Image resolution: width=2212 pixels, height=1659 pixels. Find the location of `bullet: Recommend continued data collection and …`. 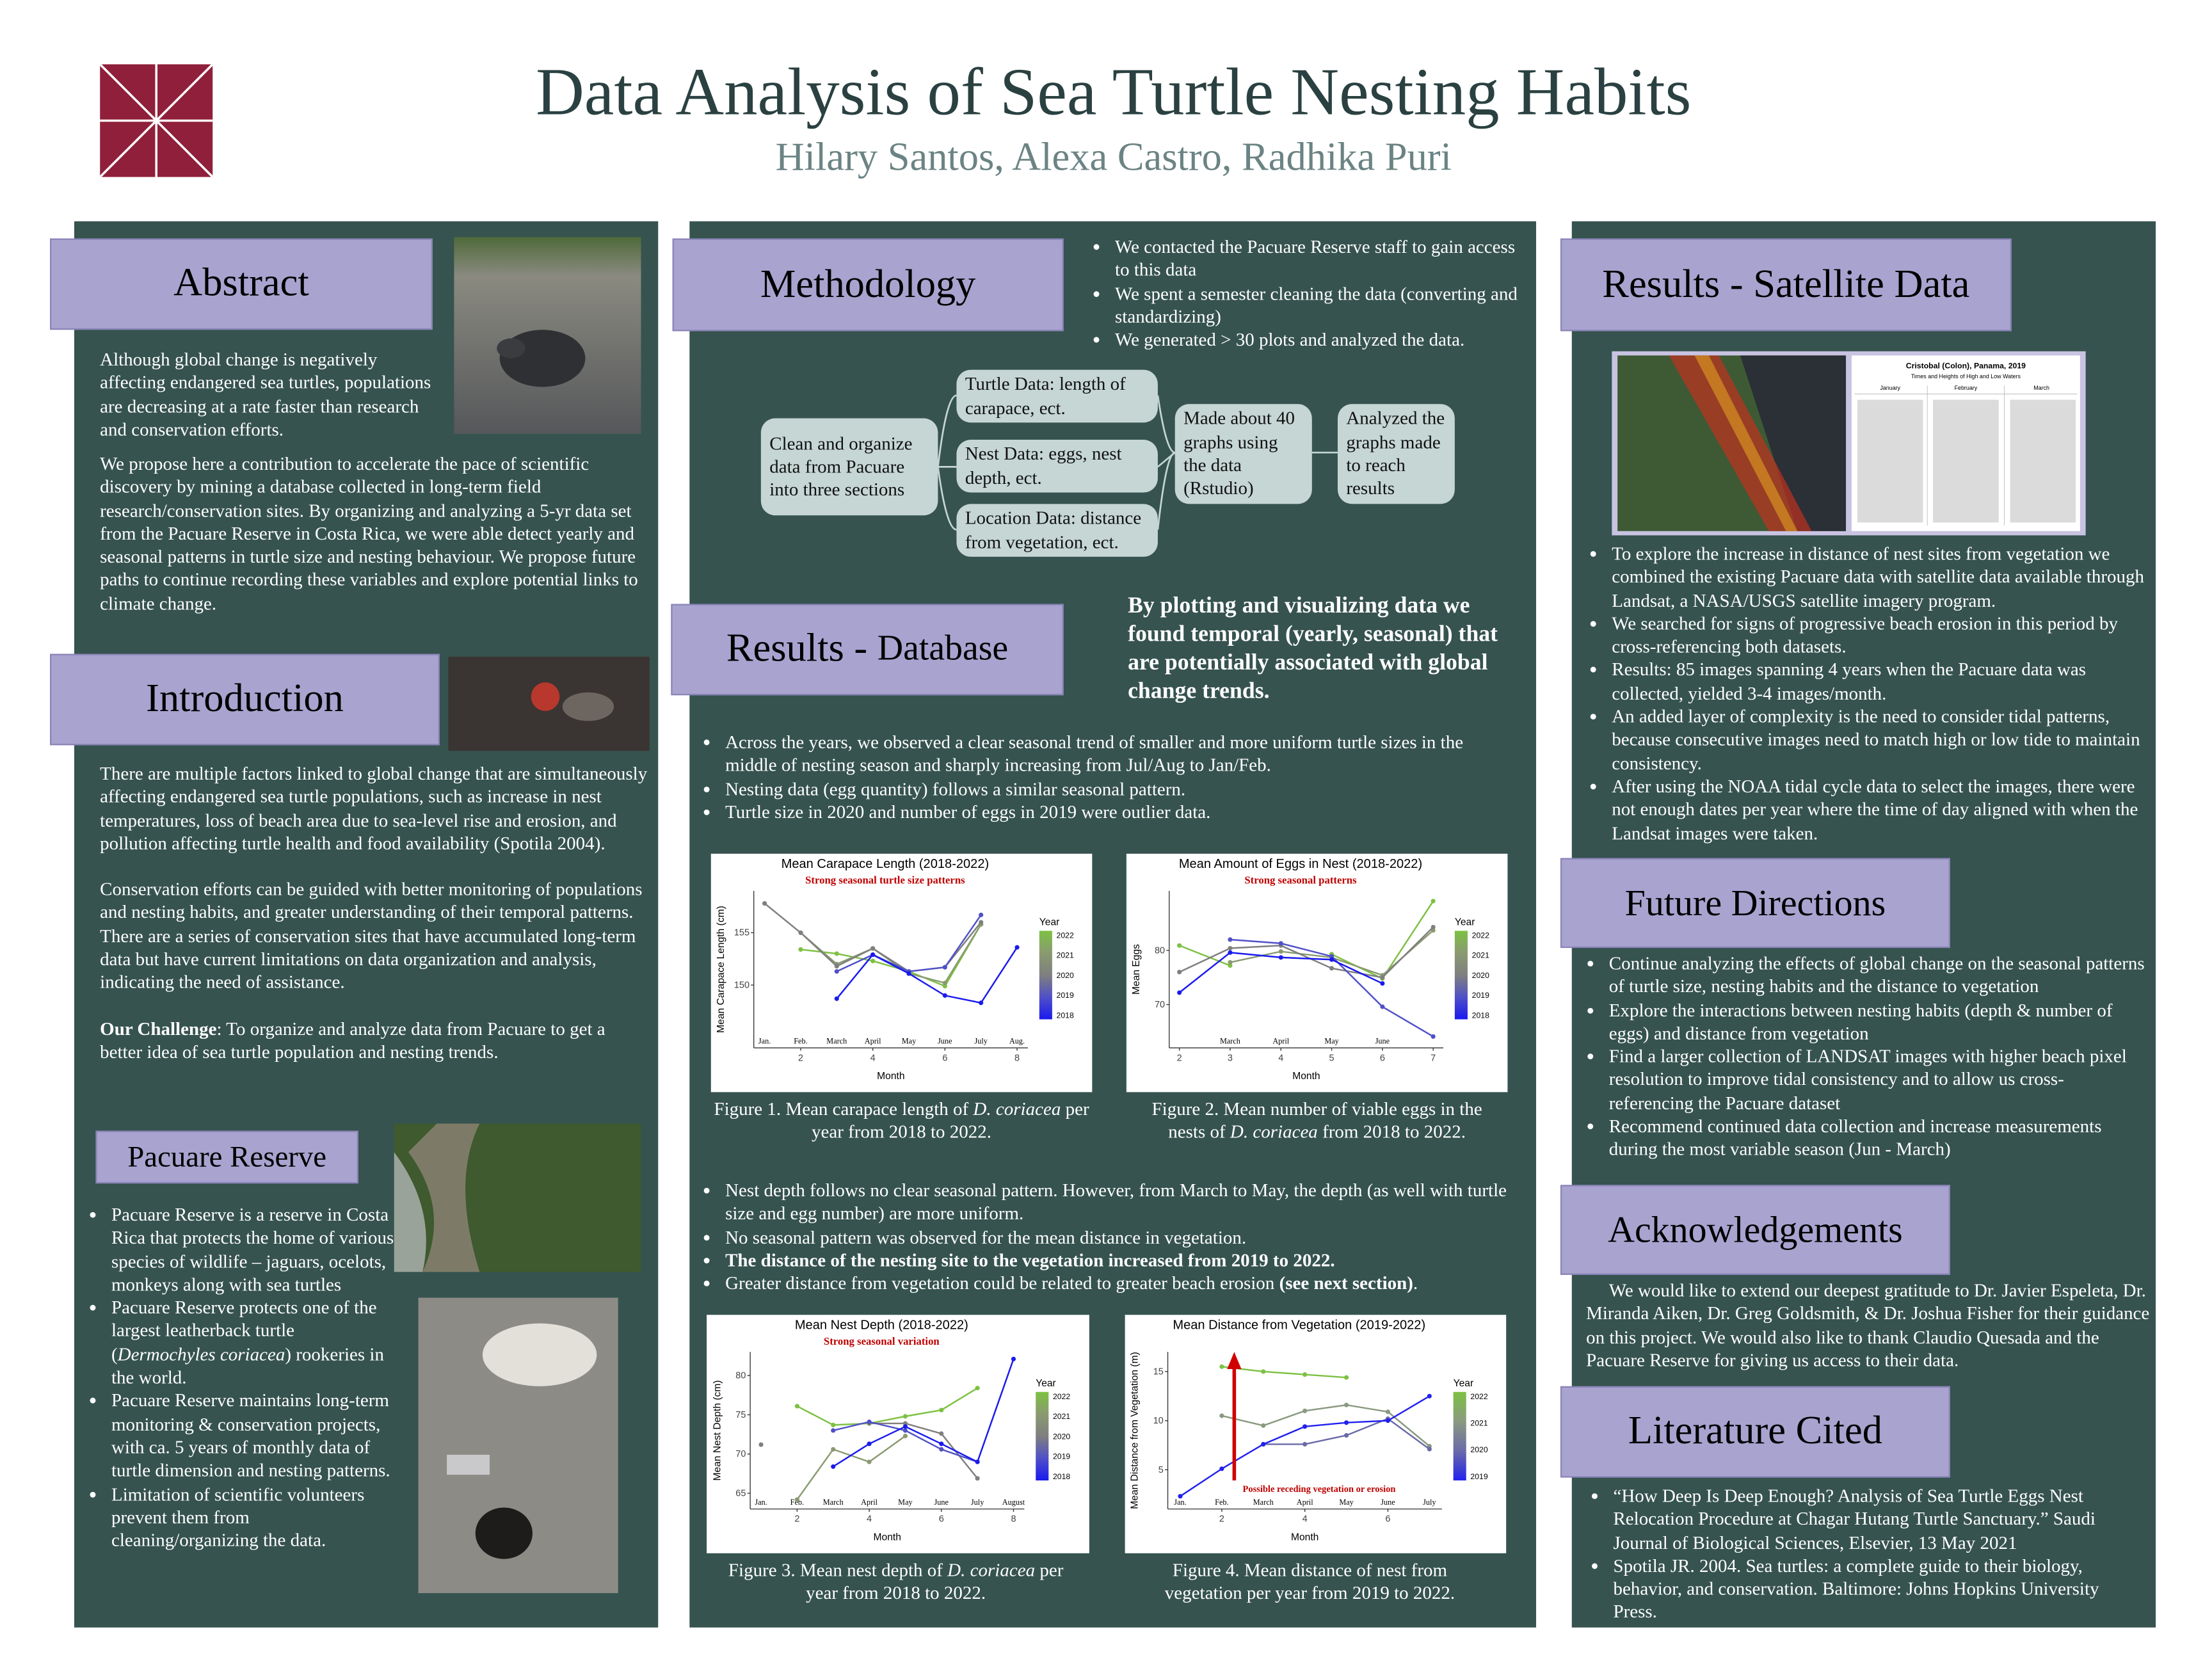

bullet: Recommend continued data collection and … is located at coordinates (1877, 1138).